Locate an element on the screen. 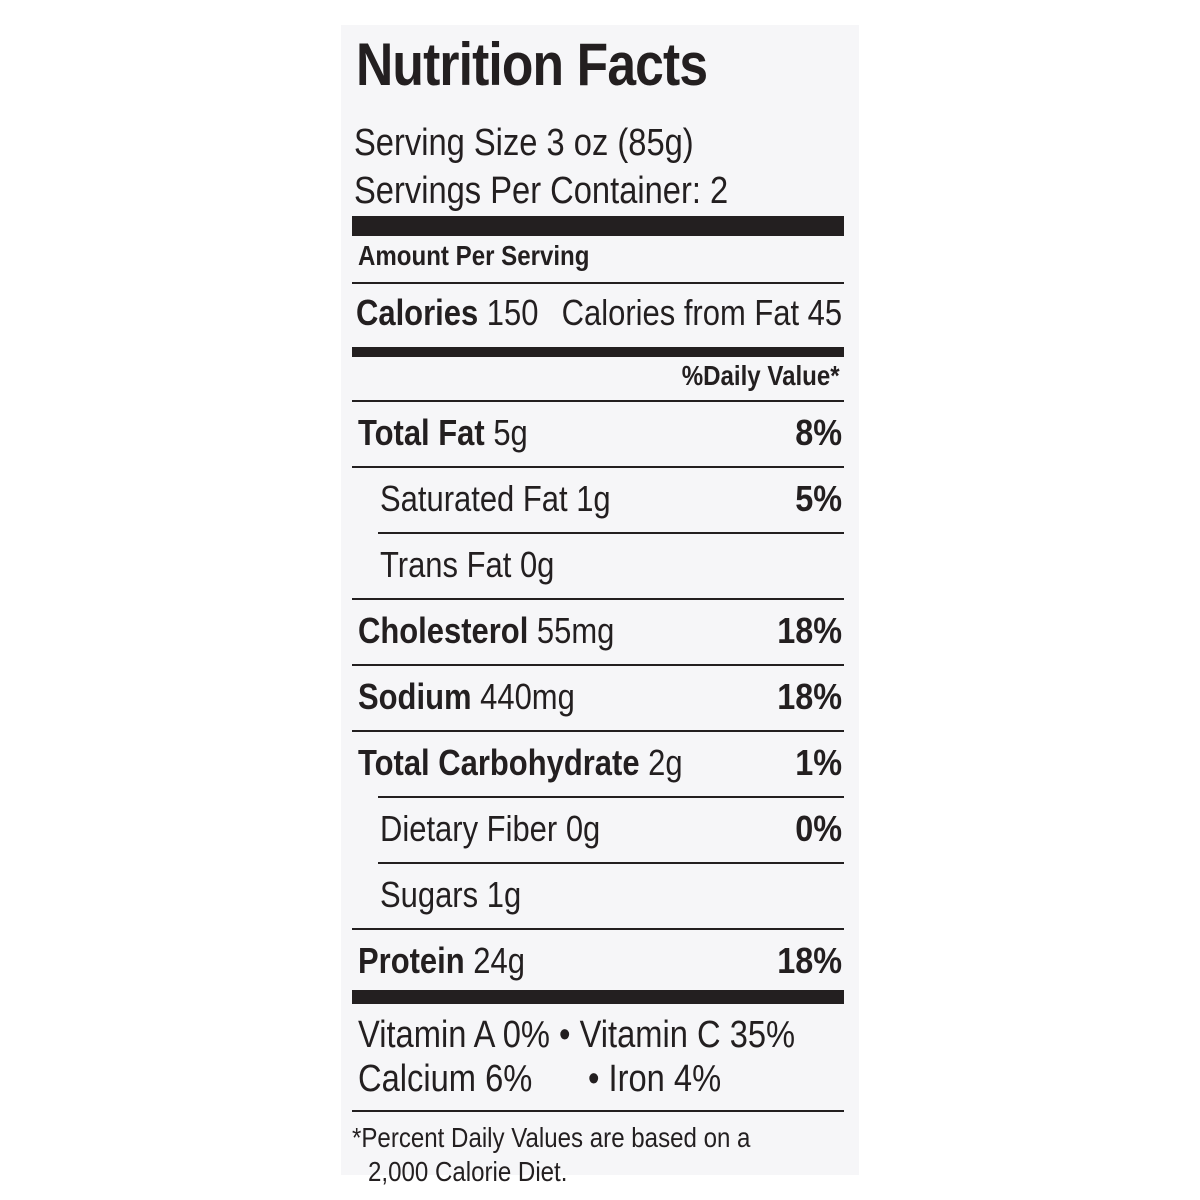 This screenshot has height=1200, width=1200. medium-divider is located at coordinates (598, 352).